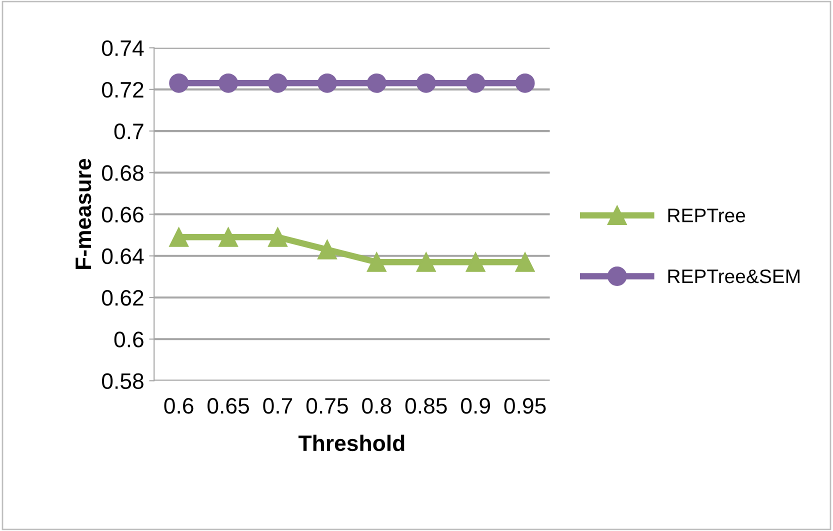 This screenshot has width=833, height=531. What do you see at coordinates (228, 406) in the screenshot?
I see `x-tick-label: 0.65` at bounding box center [228, 406].